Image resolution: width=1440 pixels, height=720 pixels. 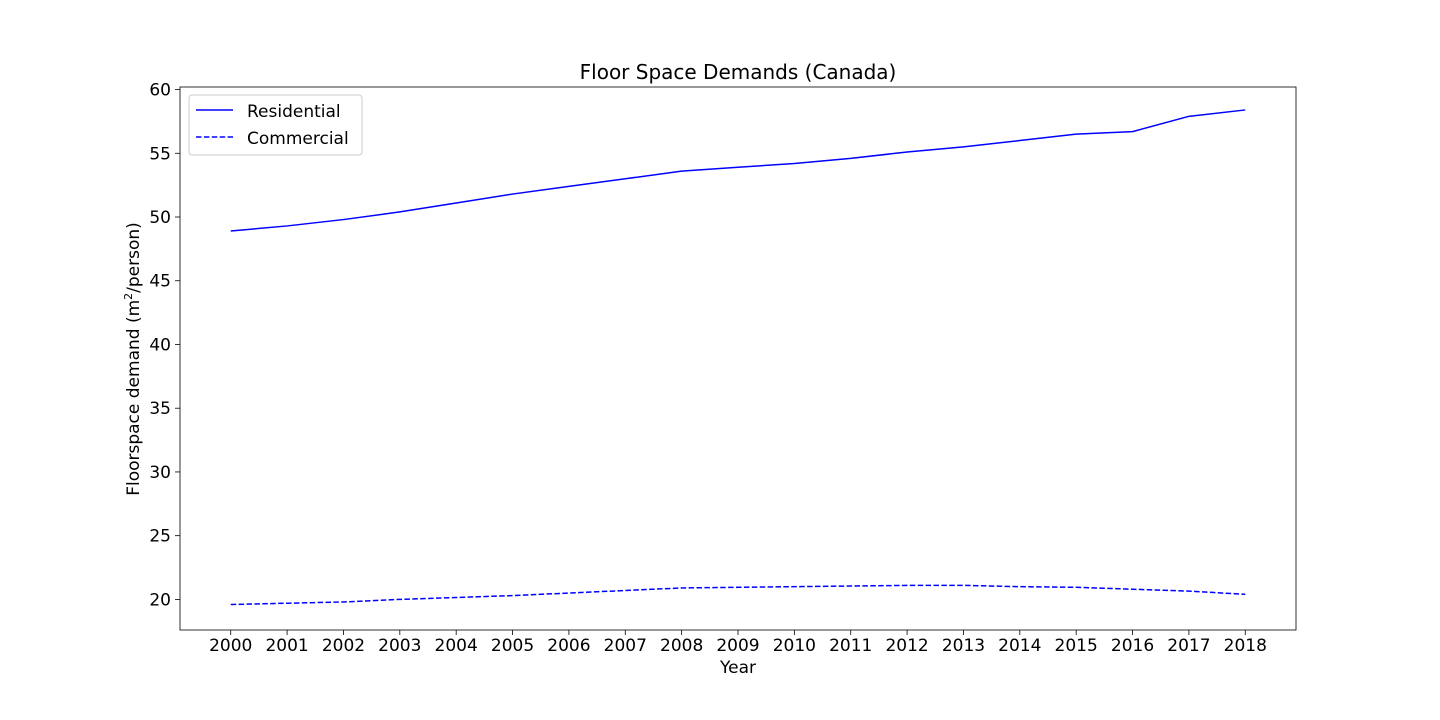 I want to click on legend-label-residential: Residential, so click(x=294, y=112).